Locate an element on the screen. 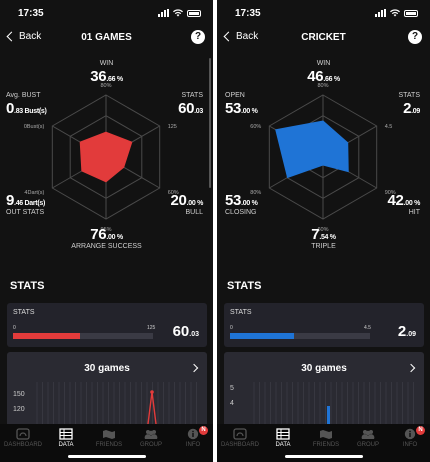 This screenshot has height=462, width=430. stats-card: STATS 0 125 60.03 is located at coordinates (107, 325).